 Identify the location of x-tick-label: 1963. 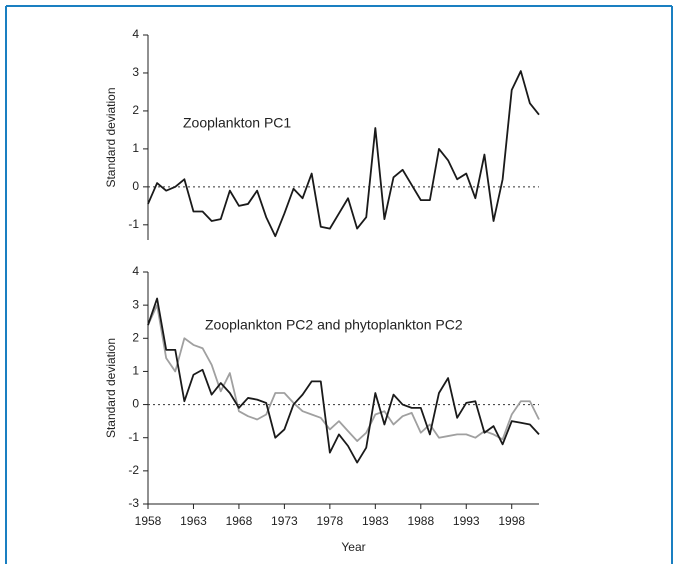
(193, 521).